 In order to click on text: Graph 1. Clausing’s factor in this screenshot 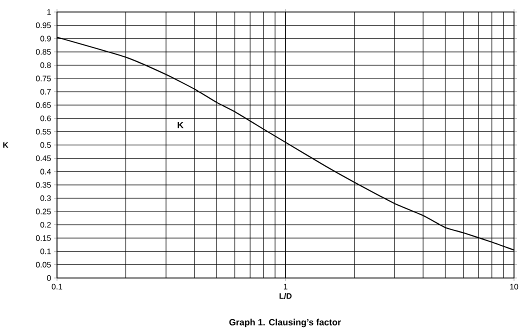, I will do `click(285, 323)`.